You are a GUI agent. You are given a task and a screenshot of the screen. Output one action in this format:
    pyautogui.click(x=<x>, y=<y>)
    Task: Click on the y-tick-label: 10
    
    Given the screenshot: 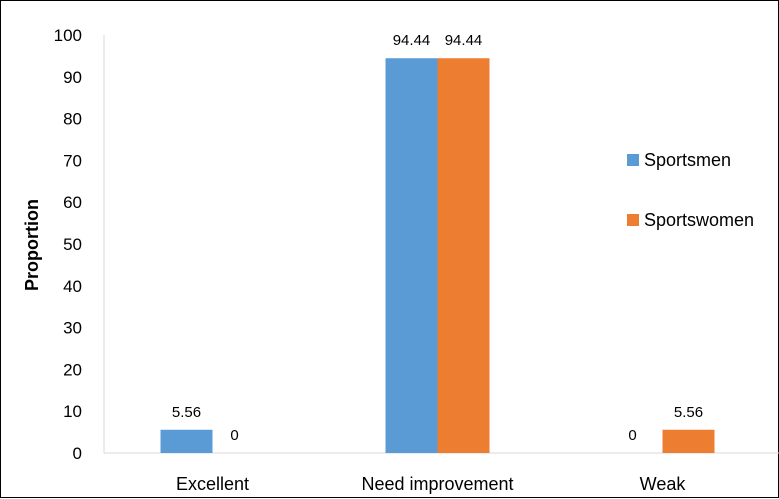 What is the action you would take?
    pyautogui.click(x=72, y=411)
    